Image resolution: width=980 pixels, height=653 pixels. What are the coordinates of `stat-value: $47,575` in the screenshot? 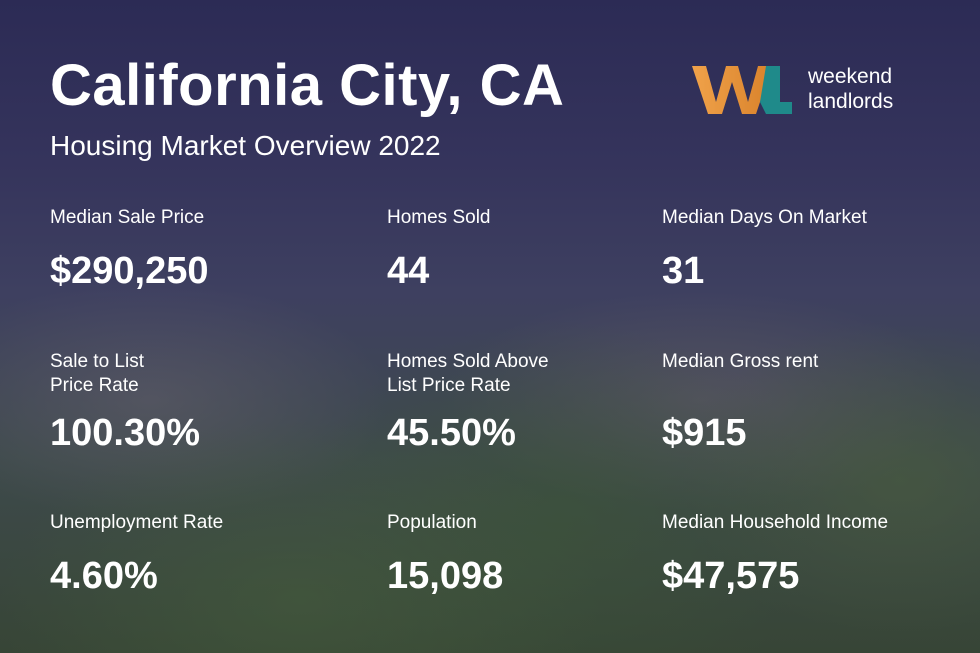 It's located at (731, 576).